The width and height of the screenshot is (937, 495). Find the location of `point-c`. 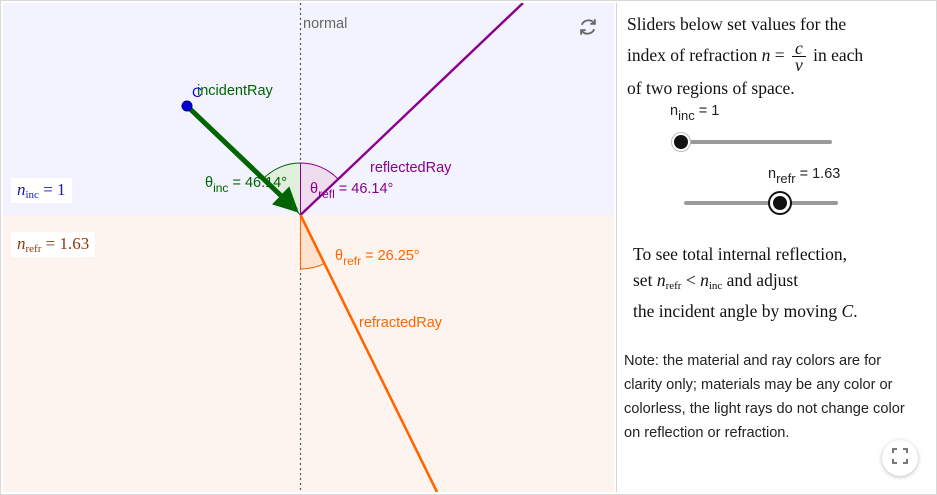

point-c is located at coordinates (187, 106).